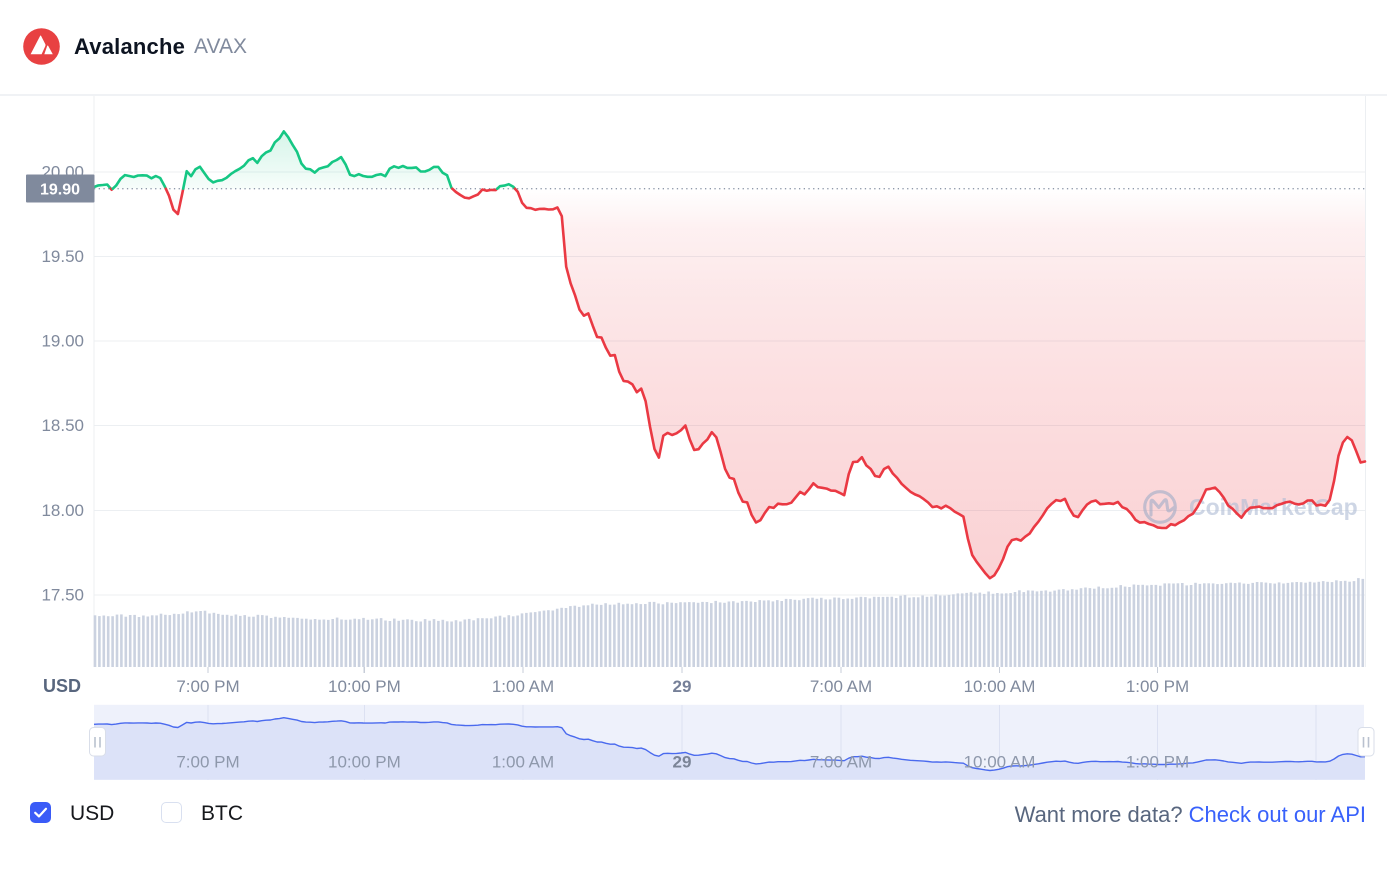 The image size is (1387, 873). What do you see at coordinates (62, 341) in the screenshot?
I see `svg-text: 19.00` at bounding box center [62, 341].